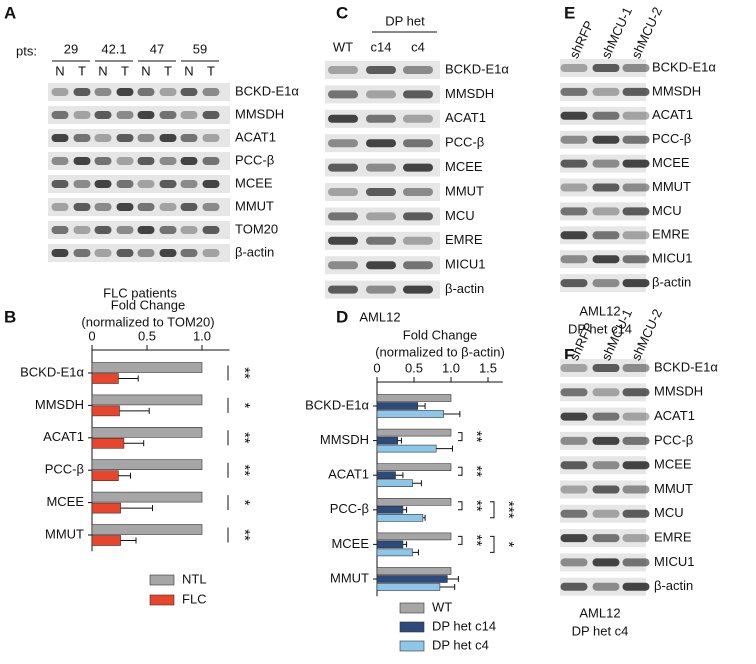 The height and width of the screenshot is (664, 756). I want to click on sig-bracket, so click(460, 506).